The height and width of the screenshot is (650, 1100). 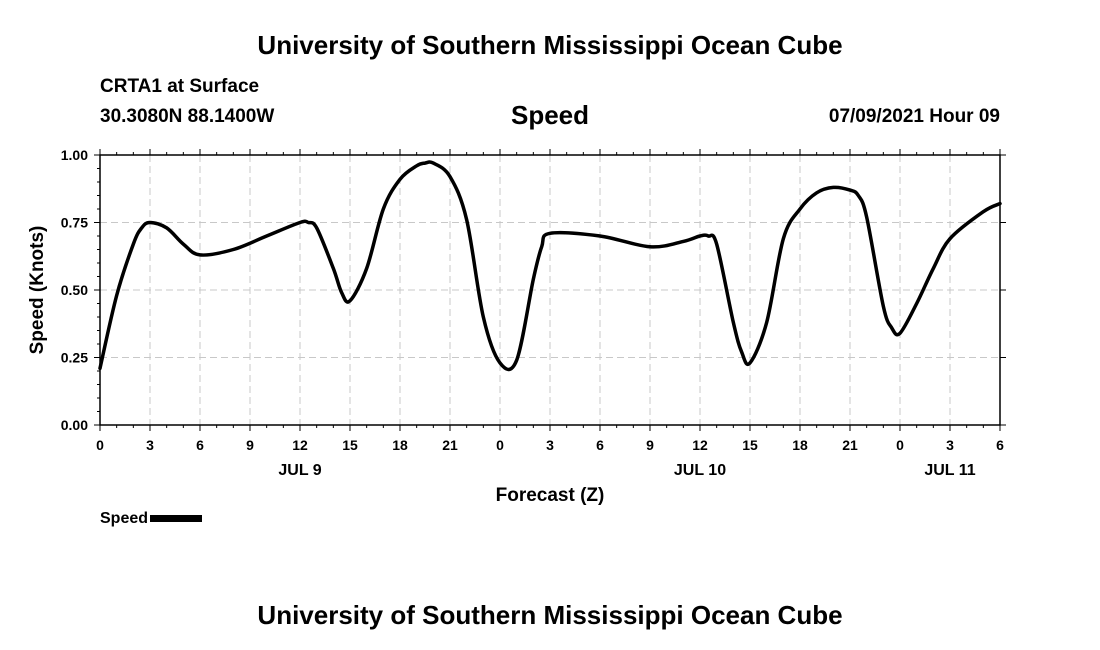 I want to click on legend-label: Speed, so click(x=124, y=518).